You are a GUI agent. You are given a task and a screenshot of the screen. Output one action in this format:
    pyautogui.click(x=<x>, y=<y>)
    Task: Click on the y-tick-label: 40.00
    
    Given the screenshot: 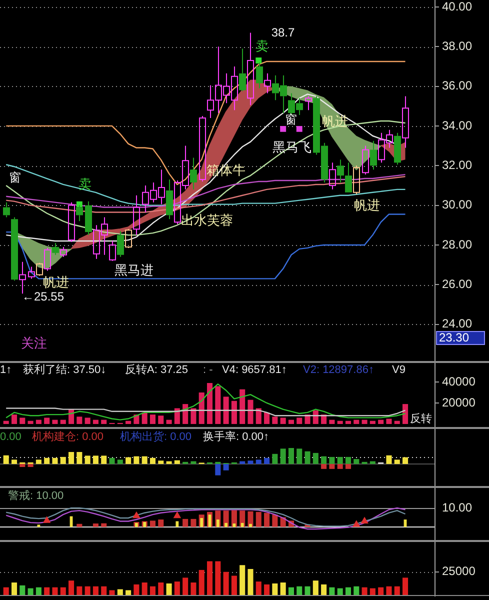 What is the action you would take?
    pyautogui.click(x=457, y=7)
    